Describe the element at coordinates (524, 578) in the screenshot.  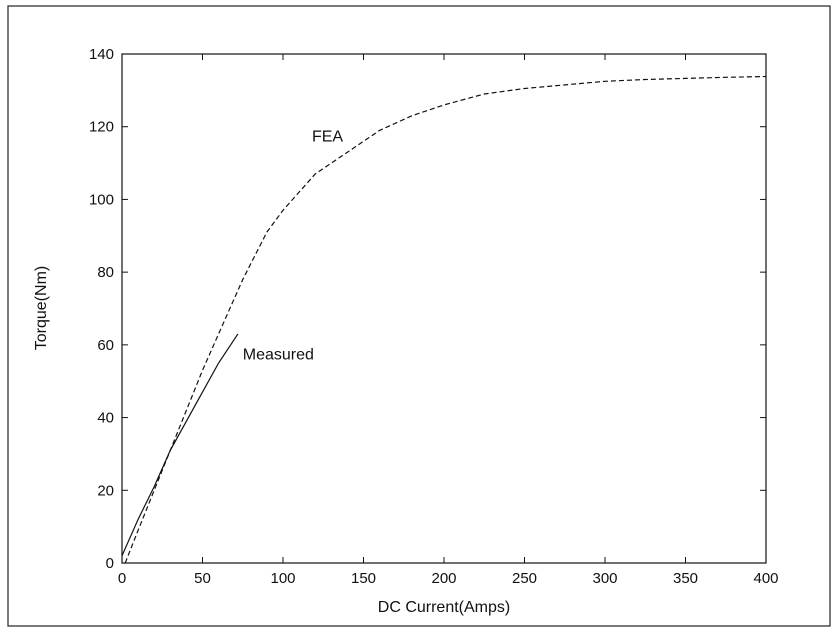
I see `x-tick-label: 250` at that location.